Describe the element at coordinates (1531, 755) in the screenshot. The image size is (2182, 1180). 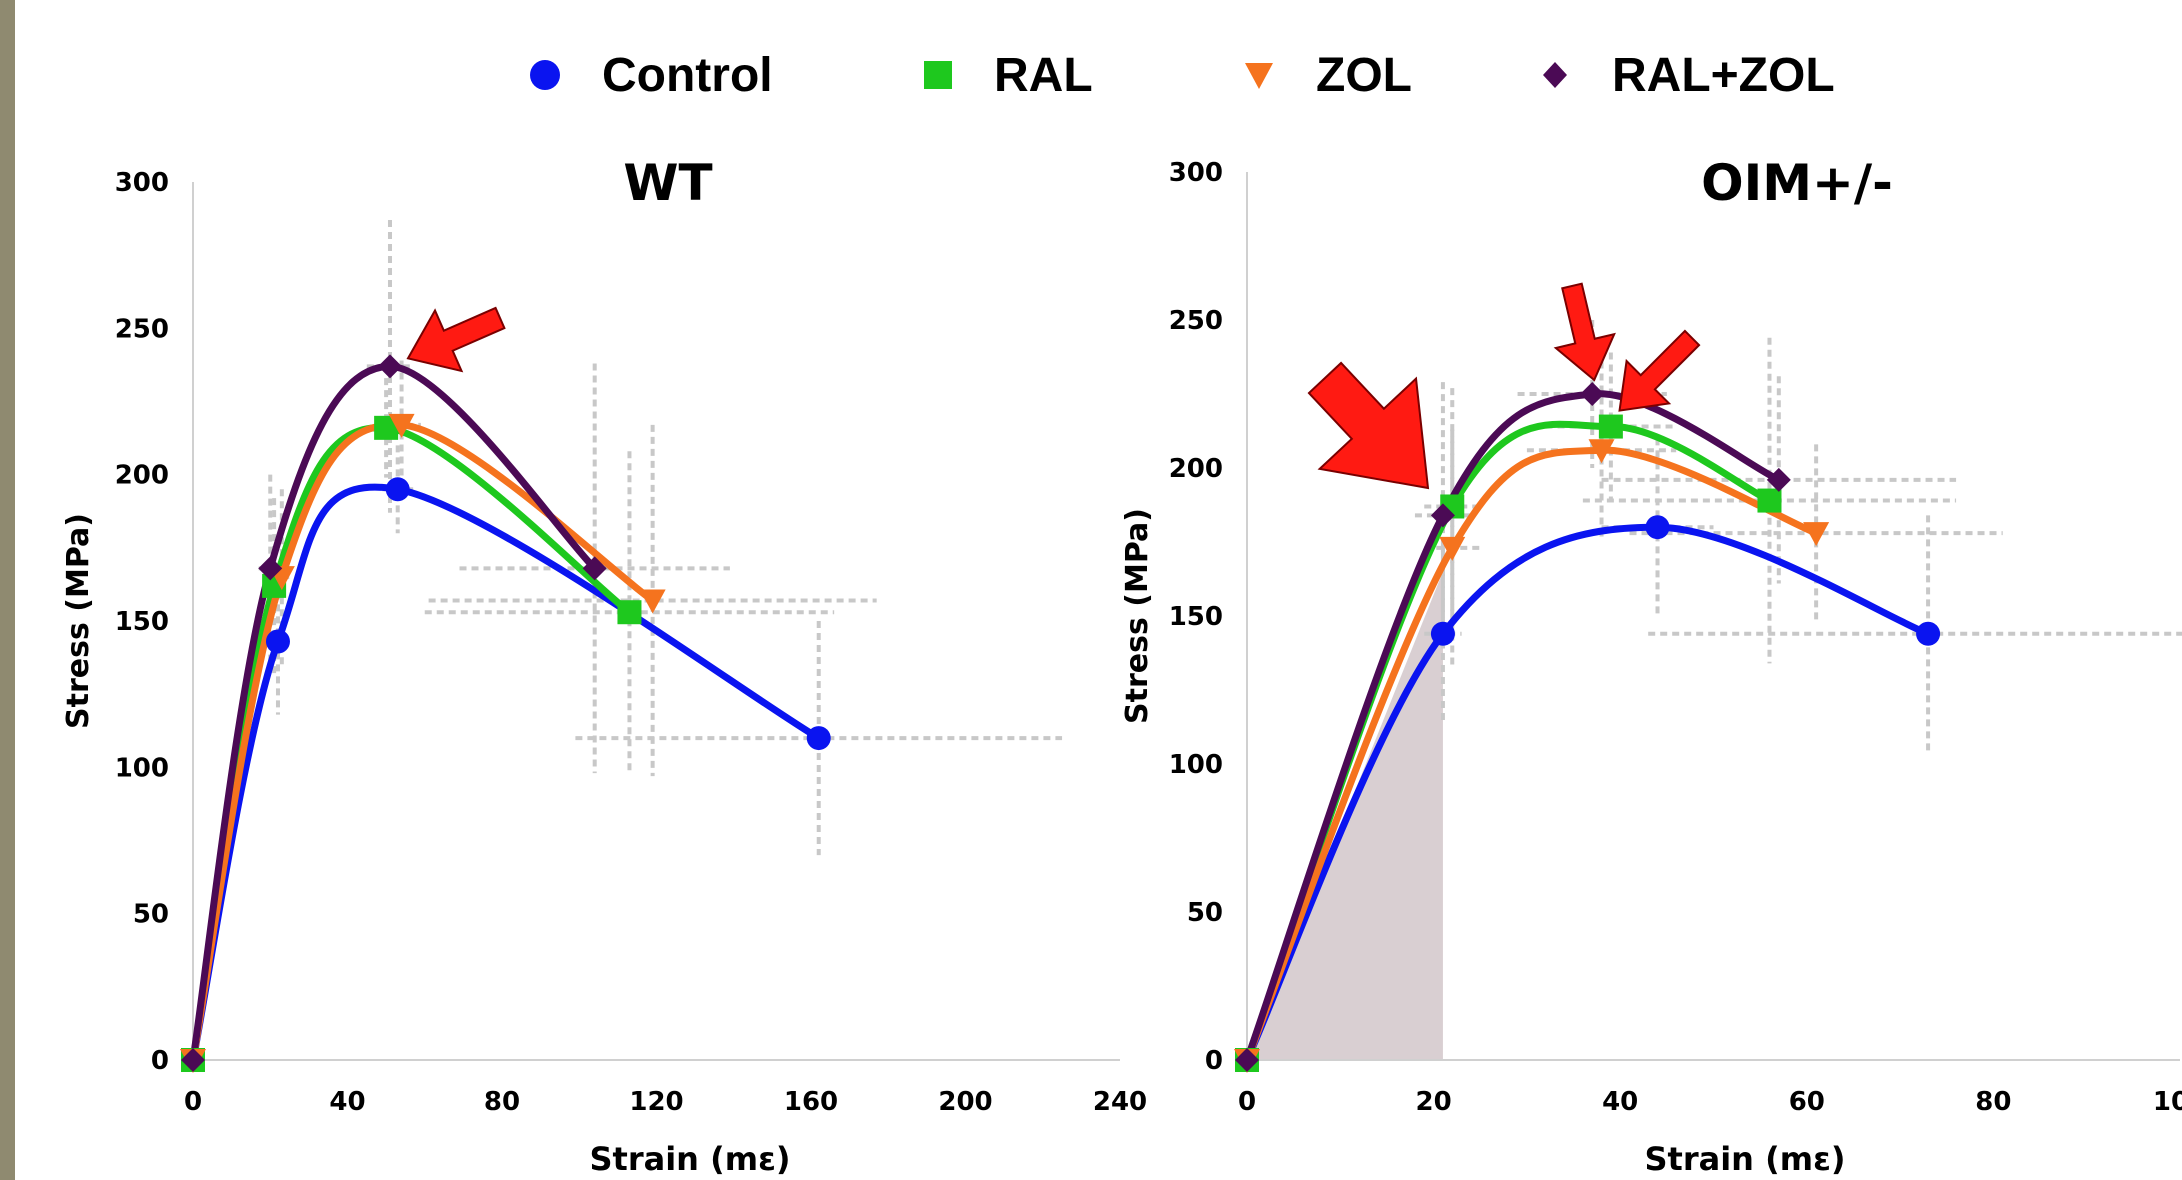
I see `oim-line-zol` at that location.